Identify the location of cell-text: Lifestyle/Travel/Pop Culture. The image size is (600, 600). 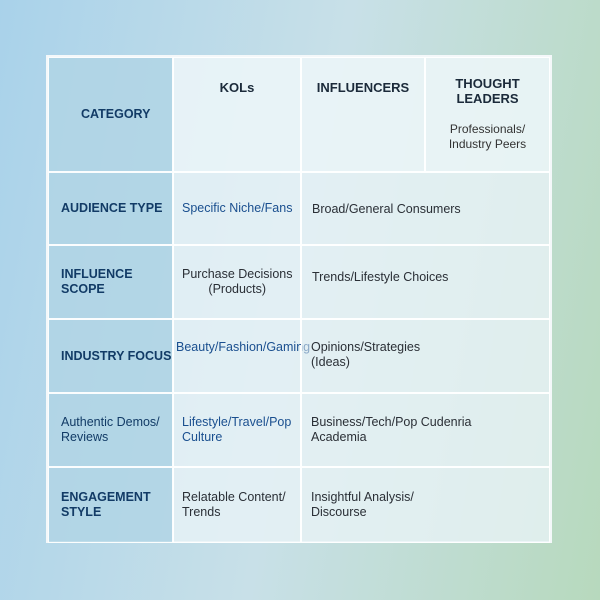
(237, 429).